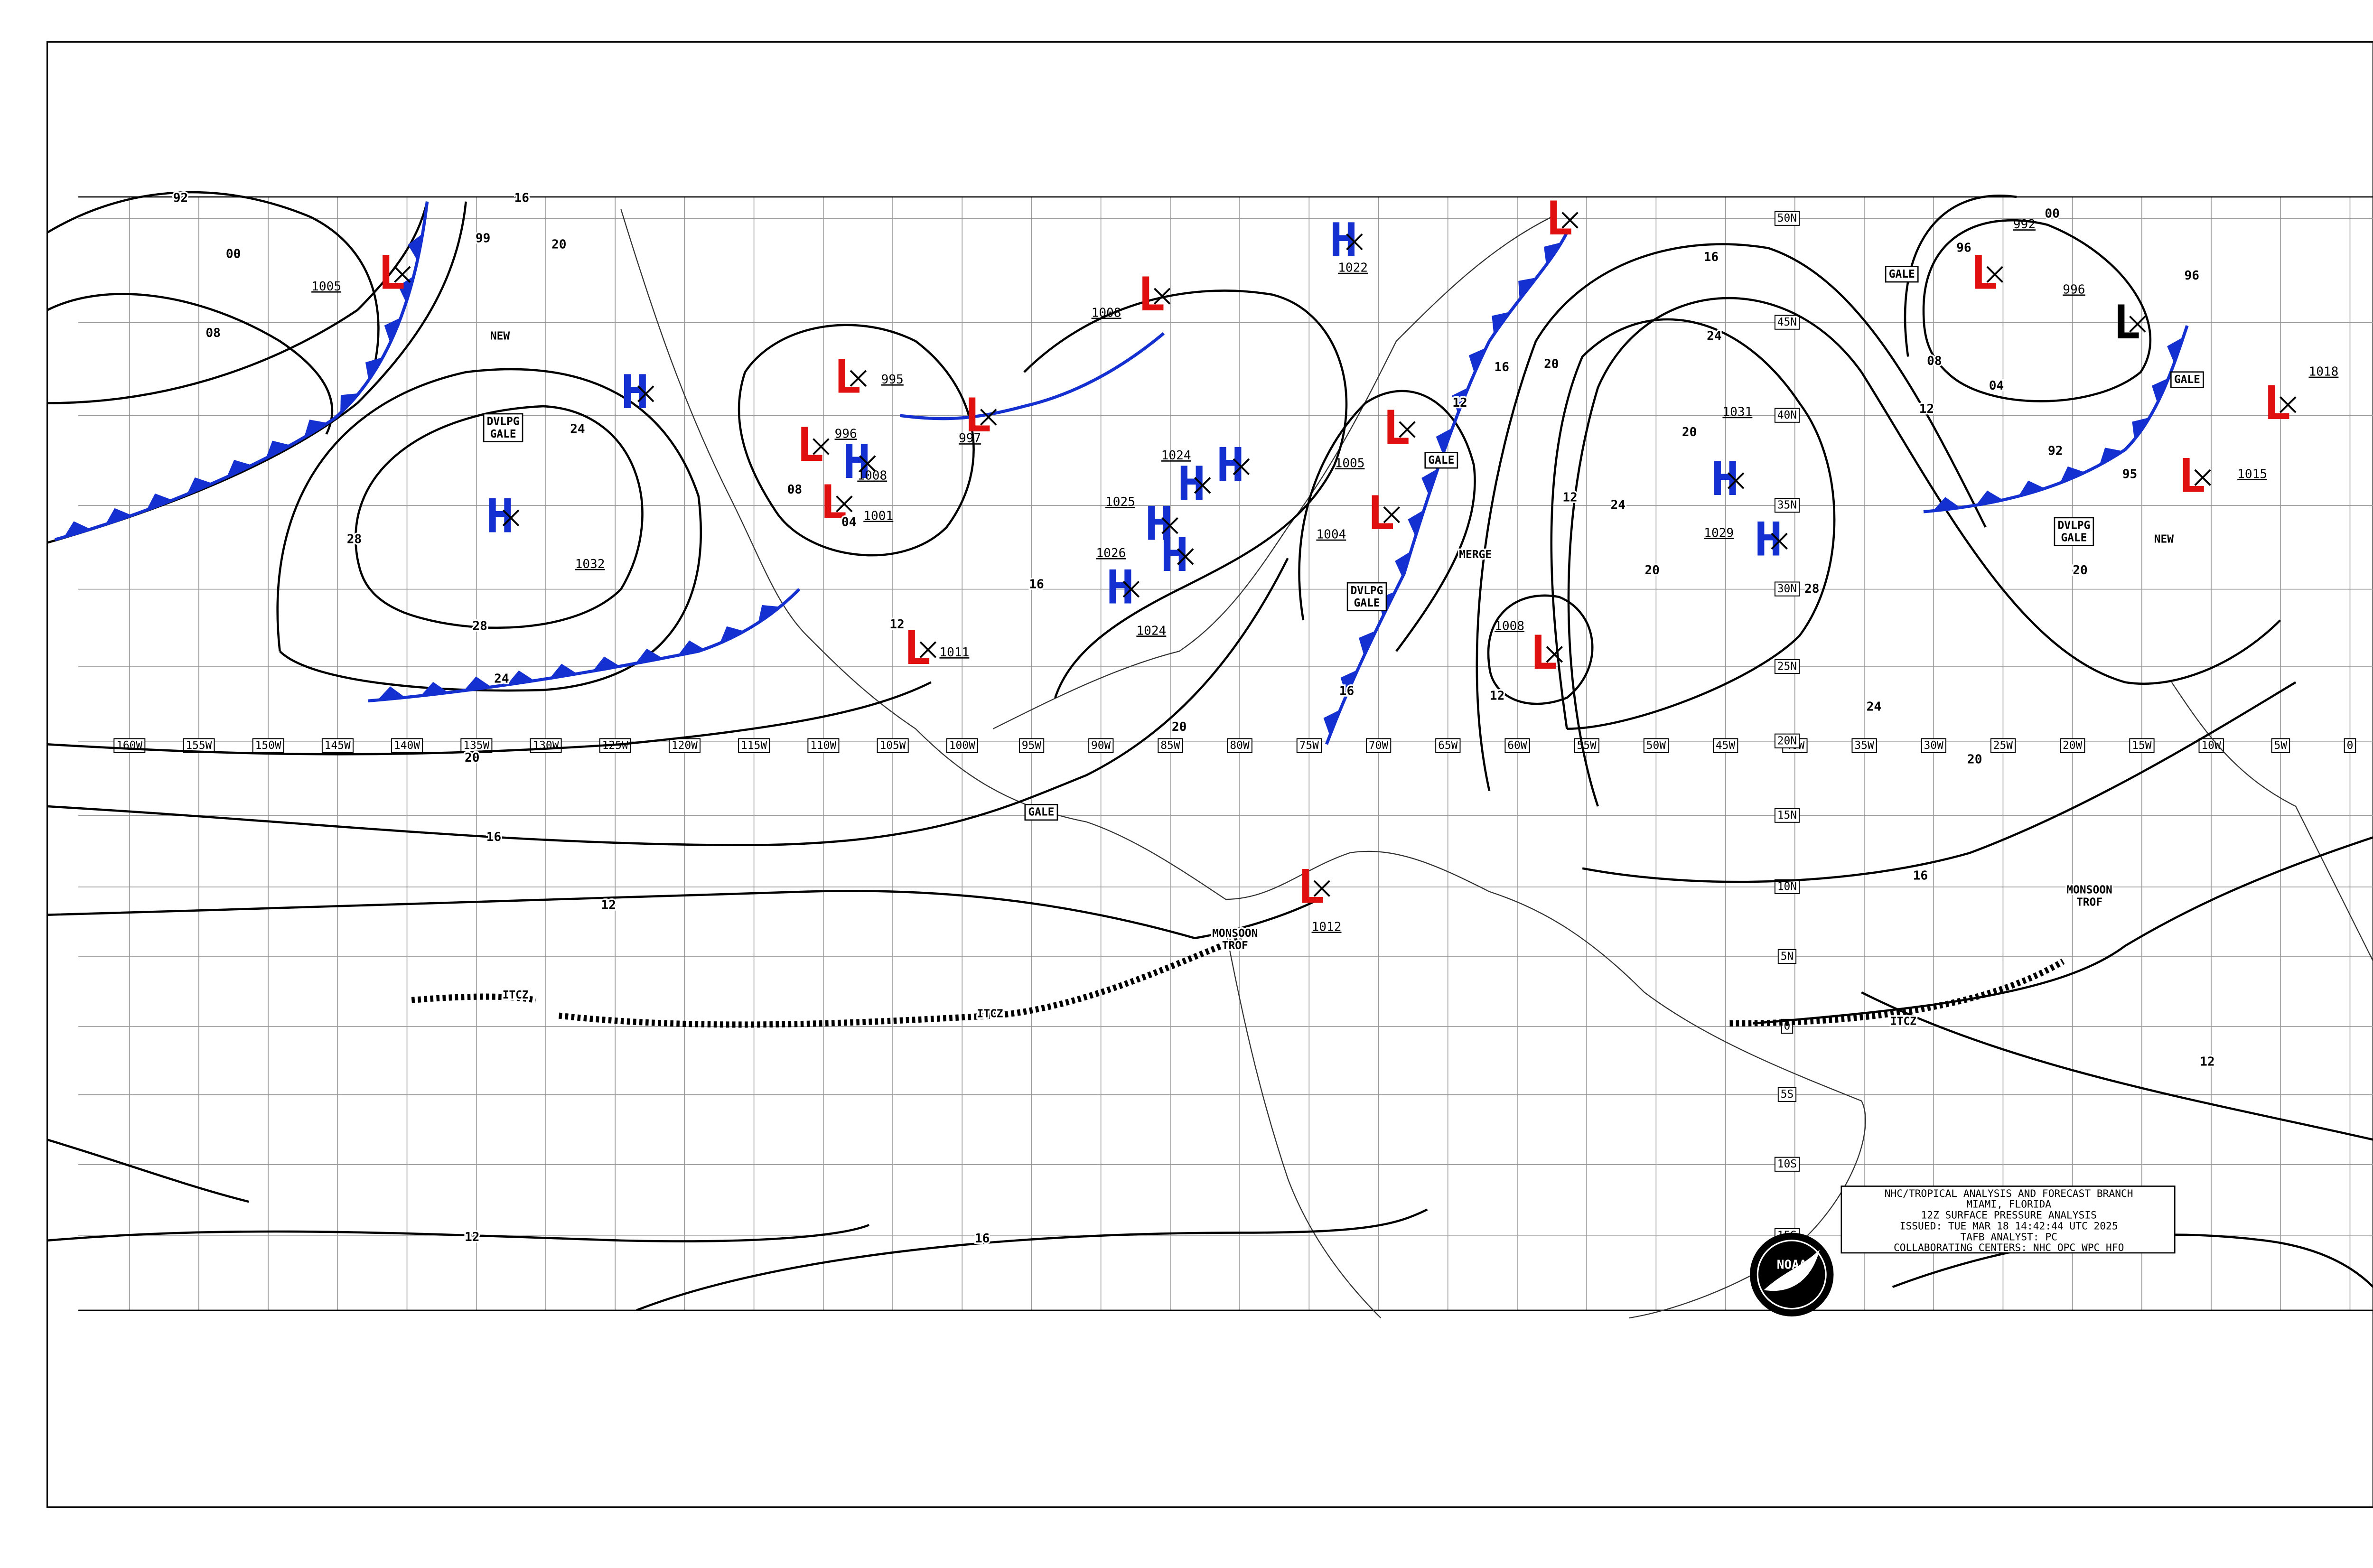 The width and height of the screenshot is (2373, 1568). What do you see at coordinates (1618, 505) in the screenshot?
I see `isobar-label: 24` at bounding box center [1618, 505].